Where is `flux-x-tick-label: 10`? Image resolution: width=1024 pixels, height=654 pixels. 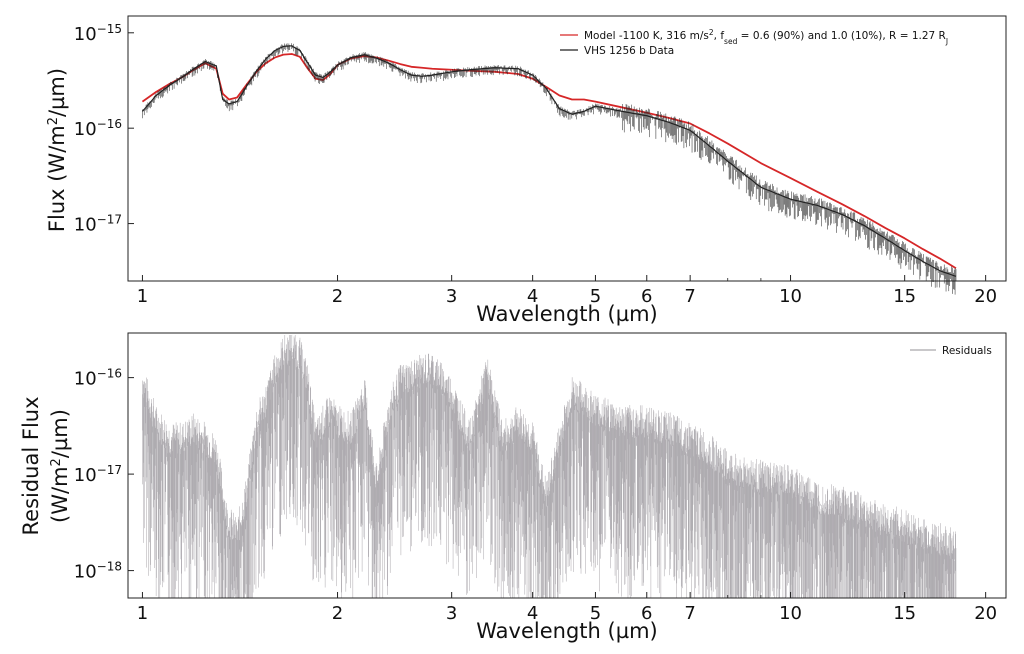
flux-x-tick-label: 10 is located at coordinates (790, 296).